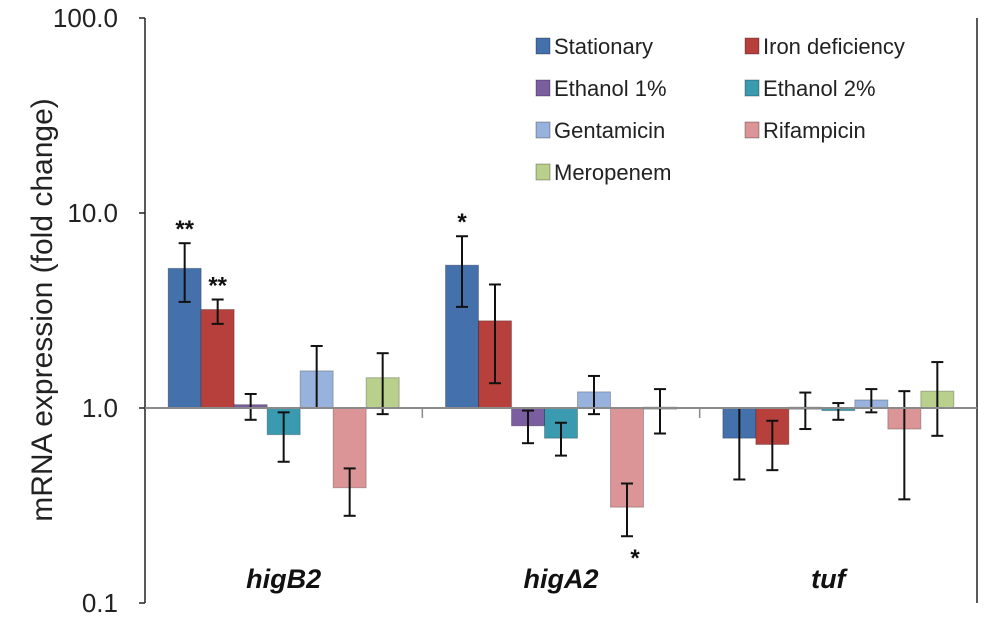 The height and width of the screenshot is (626, 989). Describe the element at coordinates (283, 579) in the screenshot. I see `category-label-higB2: higB2` at that location.